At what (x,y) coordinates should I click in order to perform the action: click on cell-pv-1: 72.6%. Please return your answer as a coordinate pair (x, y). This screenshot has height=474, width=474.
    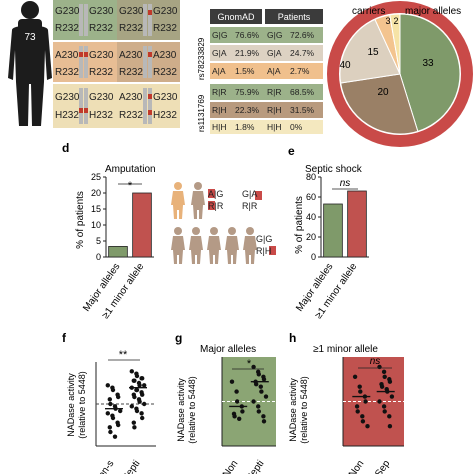
    Looking at the image, I should click on (302, 35).